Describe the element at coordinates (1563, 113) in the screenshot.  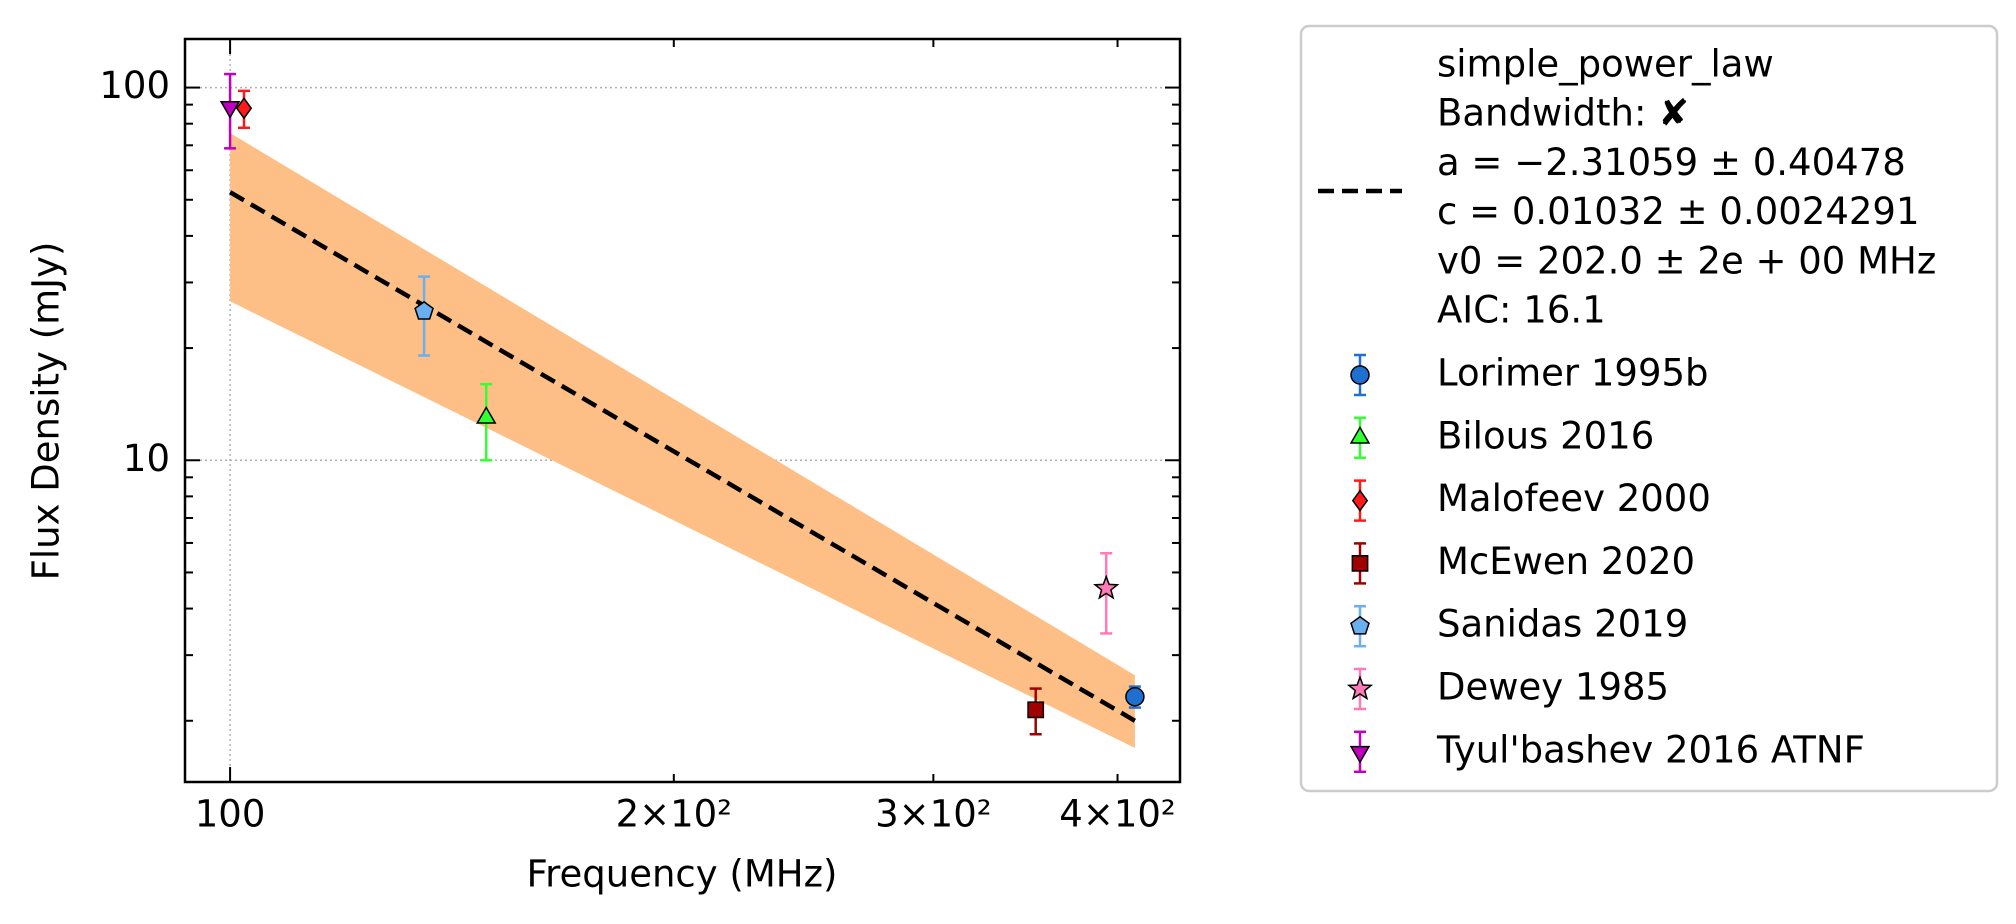
I see `legend-label: Bandwidth: ✘` at that location.